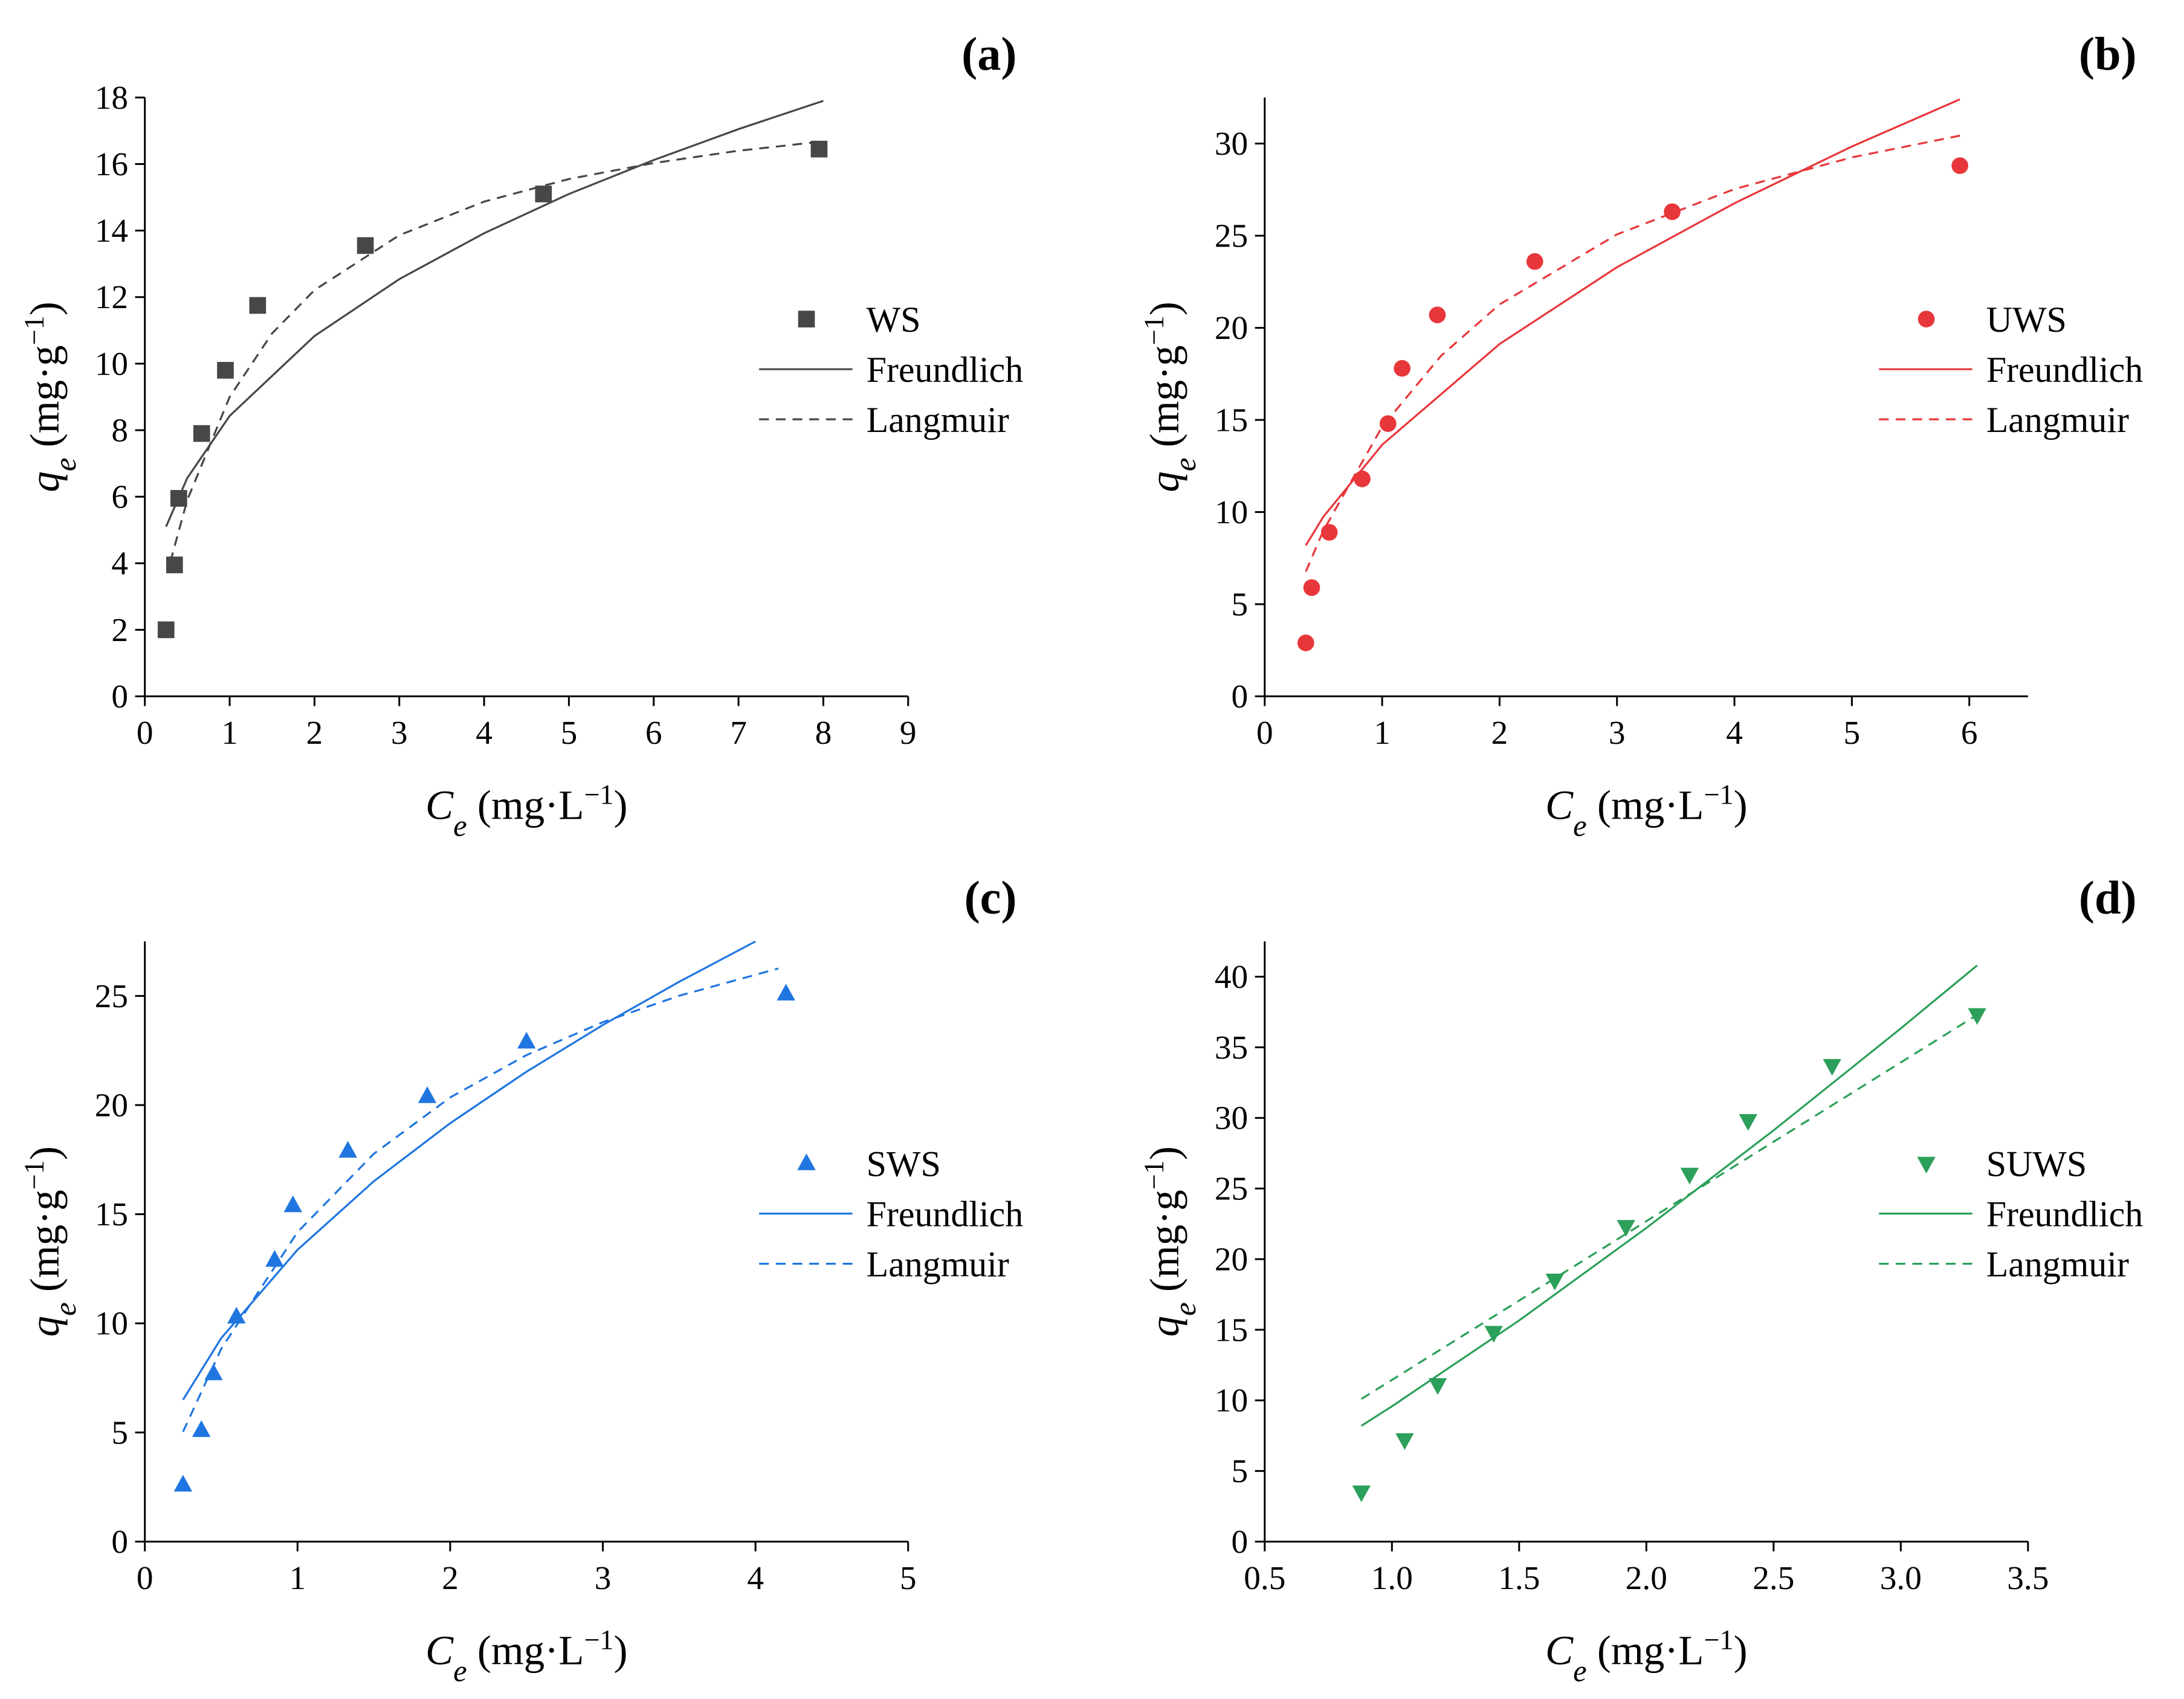 The height and width of the screenshot is (1699, 2184). What do you see at coordinates (2108, 897) in the screenshot?
I see `panel-label: (d)` at bounding box center [2108, 897].